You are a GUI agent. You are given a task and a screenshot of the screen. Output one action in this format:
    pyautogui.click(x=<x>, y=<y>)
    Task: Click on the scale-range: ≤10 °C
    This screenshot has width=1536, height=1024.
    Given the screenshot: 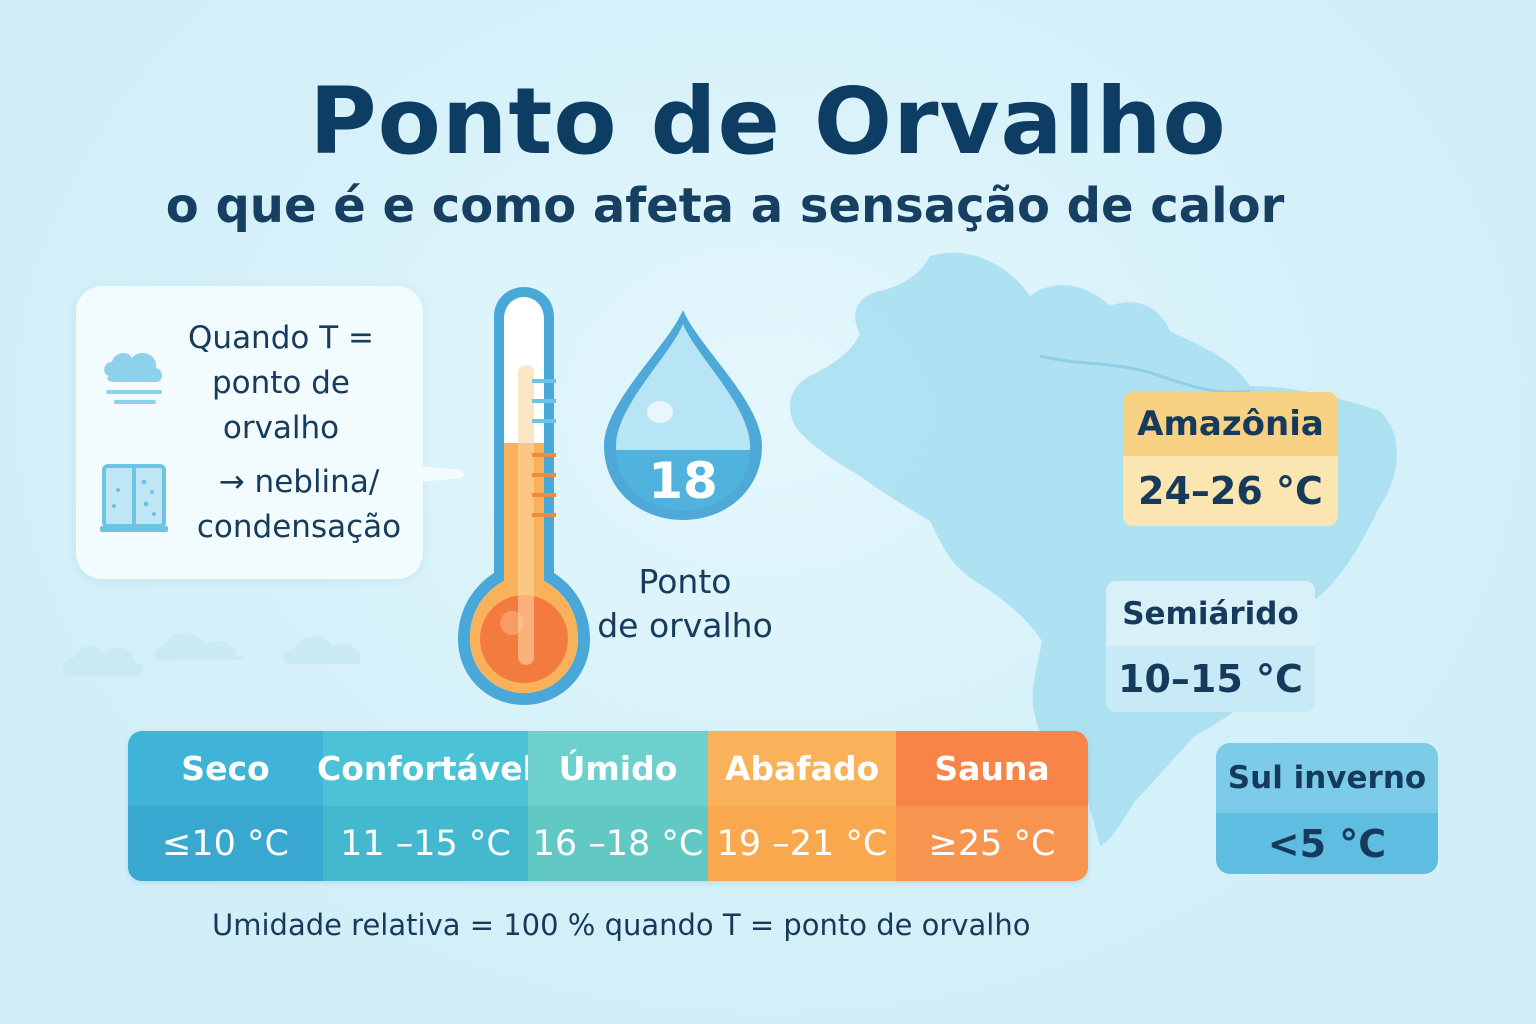 What is the action you would take?
    pyautogui.click(x=225, y=843)
    